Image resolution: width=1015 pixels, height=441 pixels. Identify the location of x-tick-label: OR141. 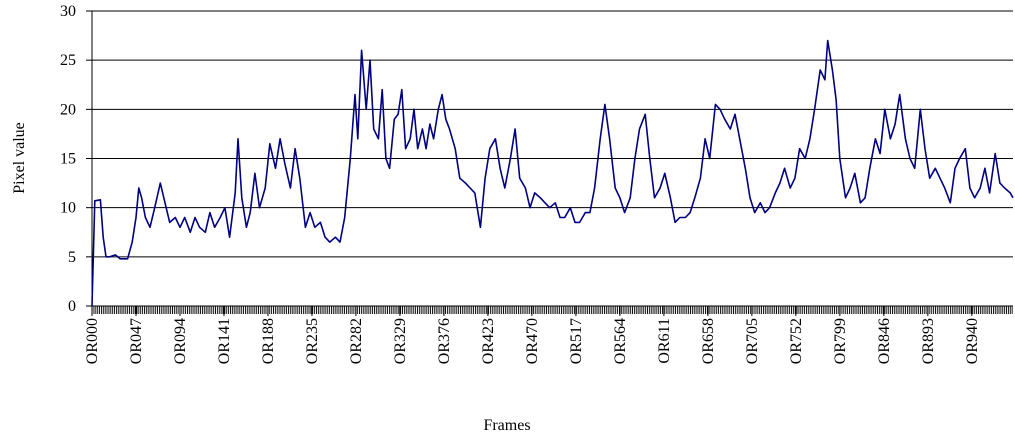
(224, 341).